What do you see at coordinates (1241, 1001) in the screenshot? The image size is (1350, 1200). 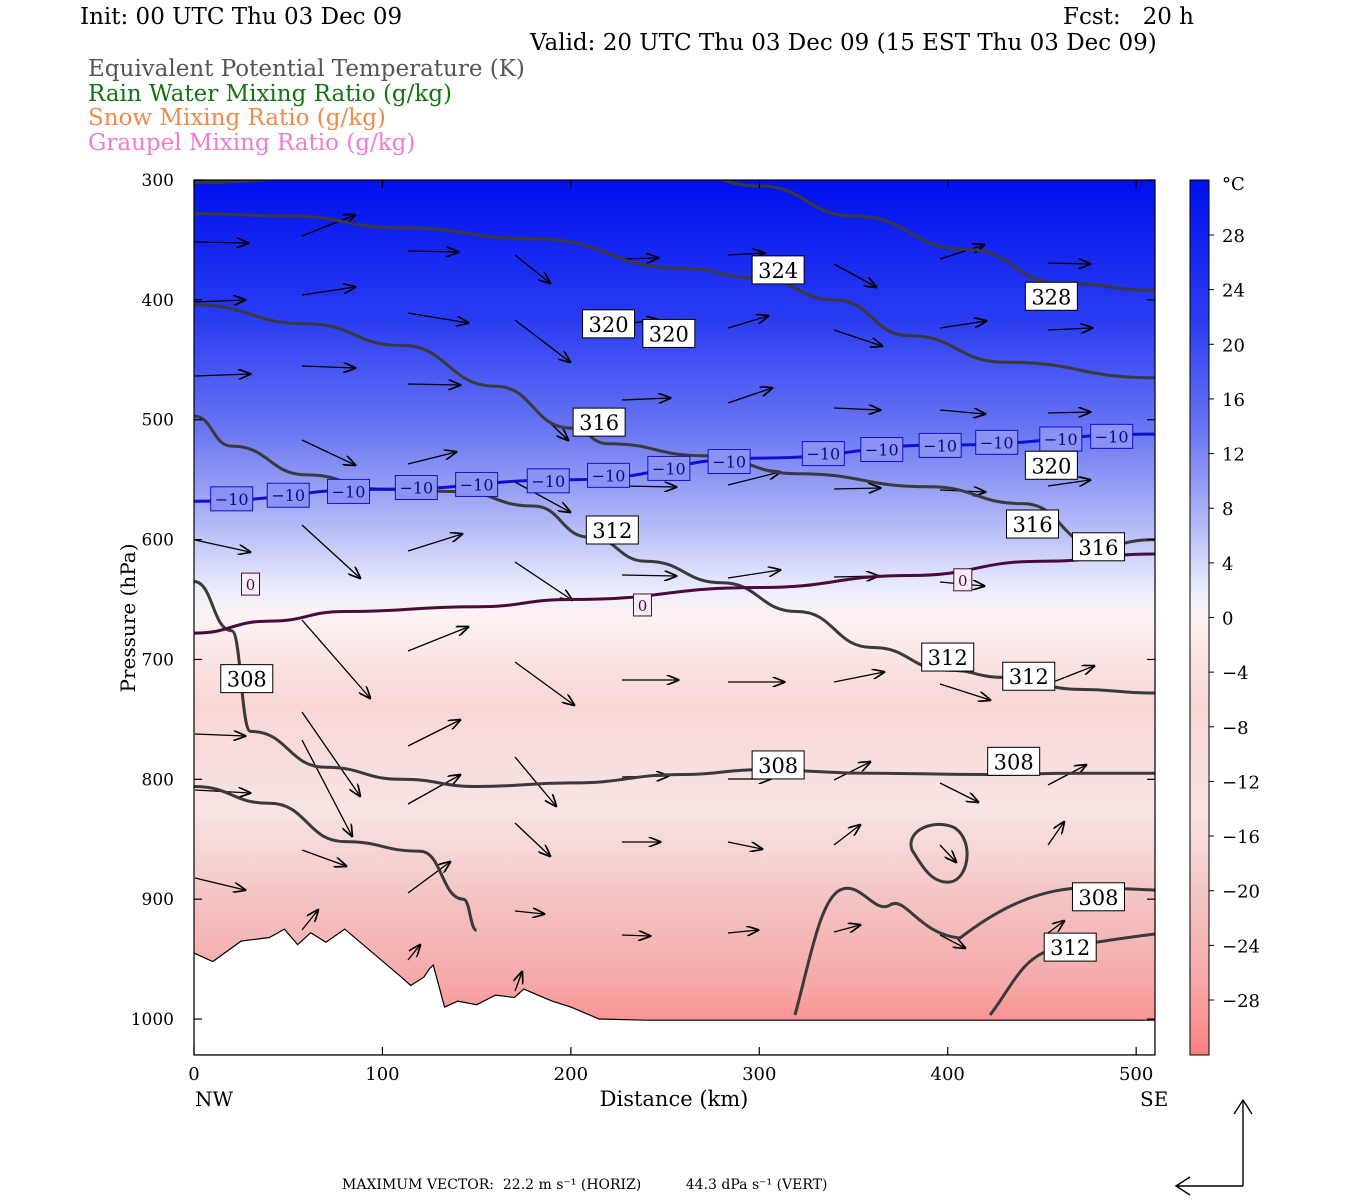 I see `colorbar-tick-label: −28` at bounding box center [1241, 1001].